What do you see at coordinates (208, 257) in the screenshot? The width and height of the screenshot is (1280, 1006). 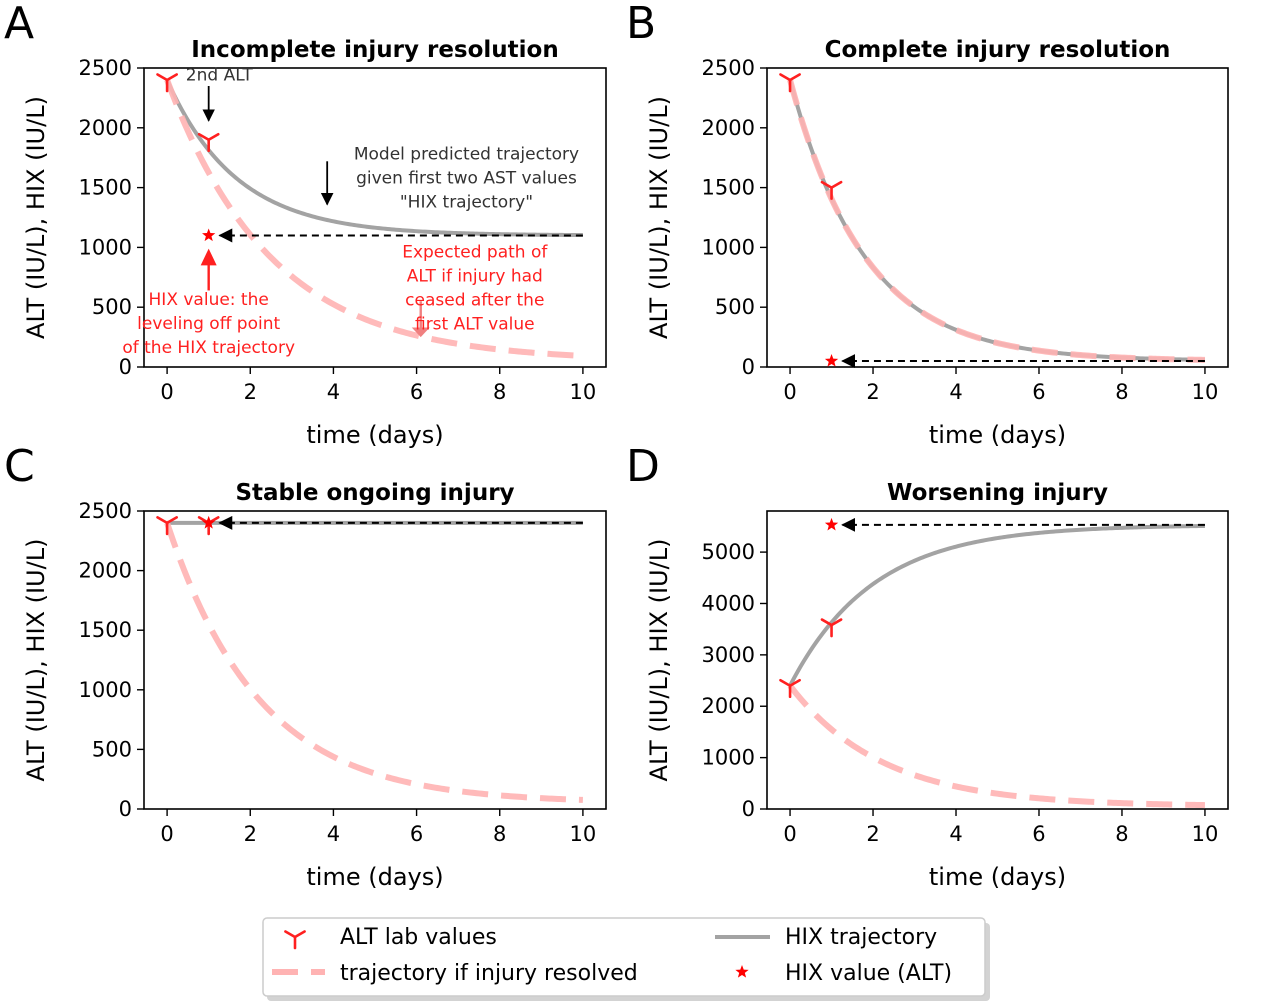 I see `hix-value-red-arrowhead` at bounding box center [208, 257].